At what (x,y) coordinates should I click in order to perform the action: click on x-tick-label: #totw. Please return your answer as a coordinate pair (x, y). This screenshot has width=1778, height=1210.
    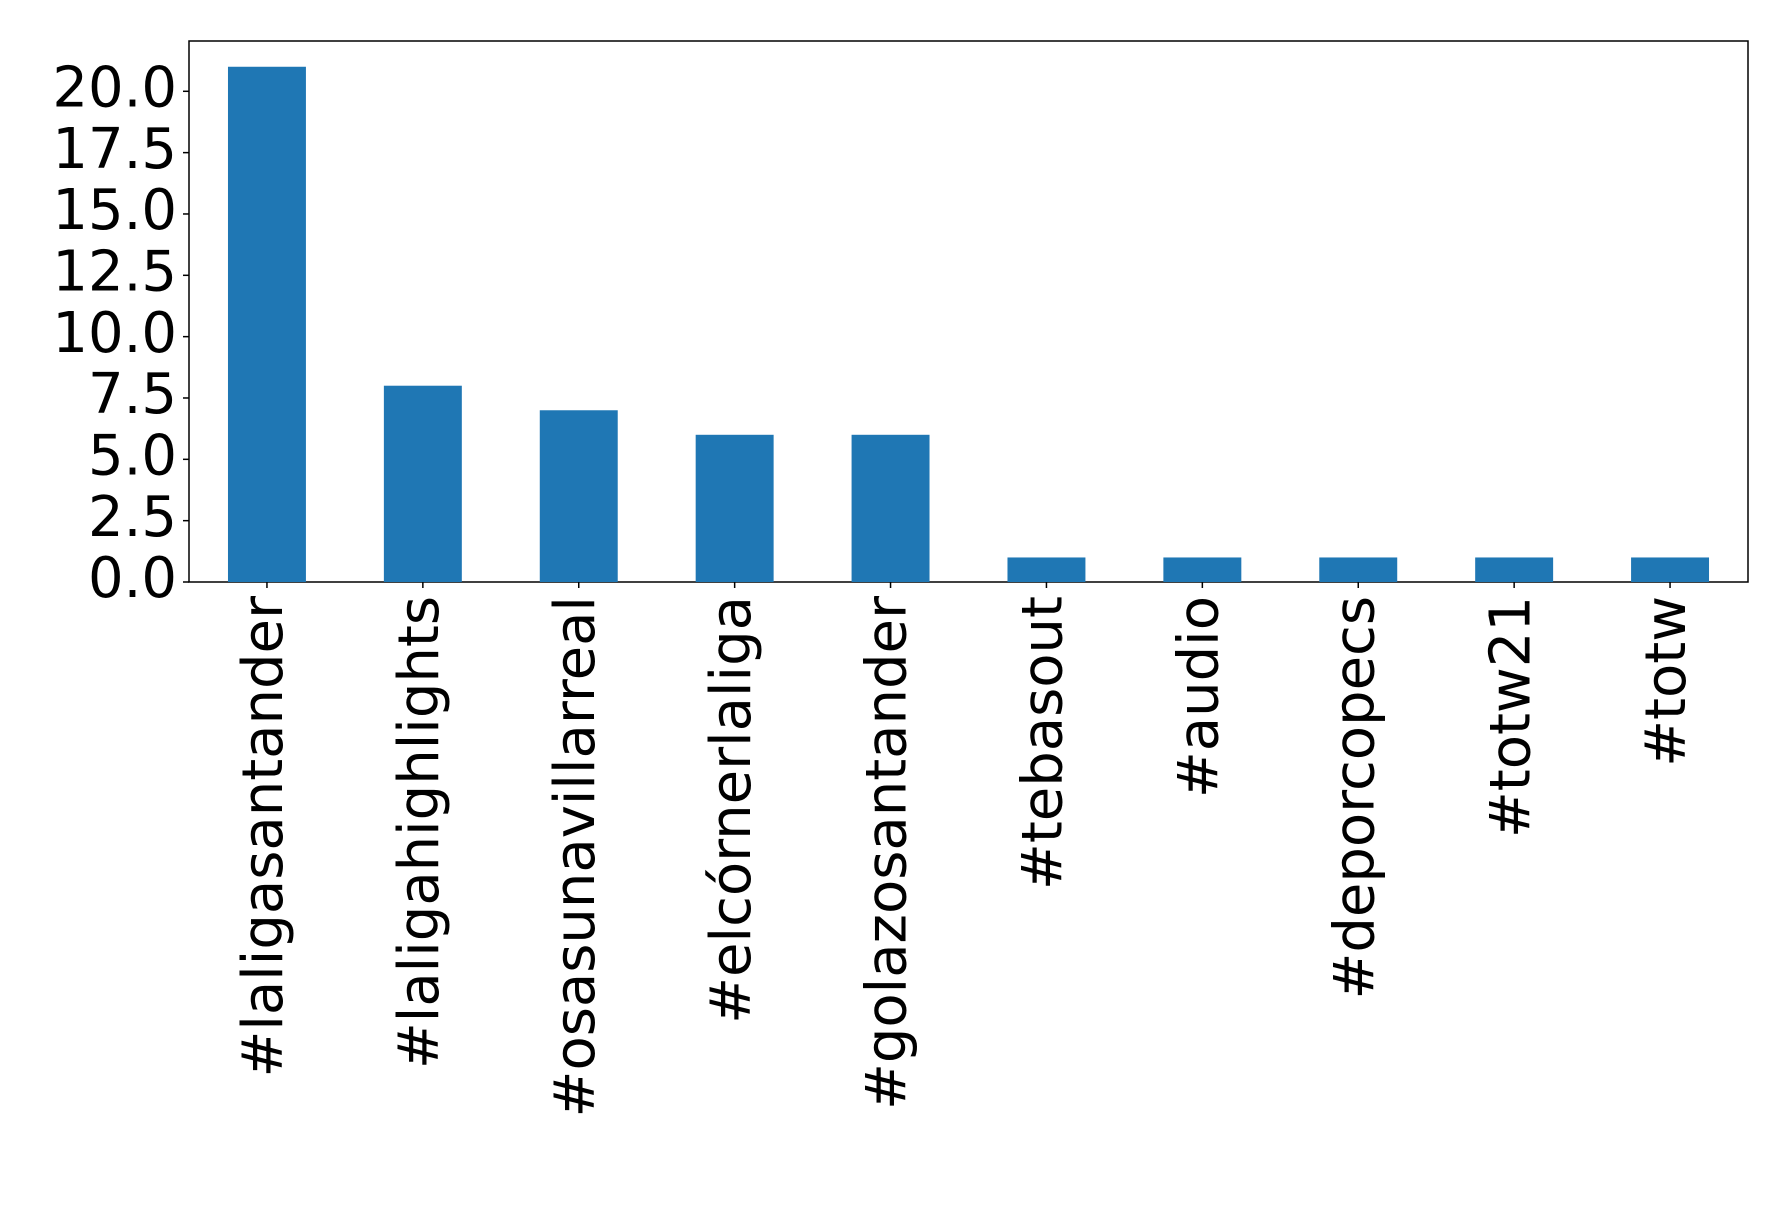
    Looking at the image, I should click on (1666, 681).